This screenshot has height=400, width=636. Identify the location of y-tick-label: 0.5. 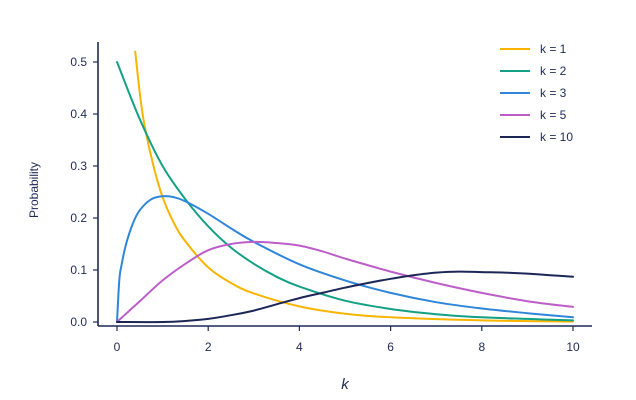
(78, 62).